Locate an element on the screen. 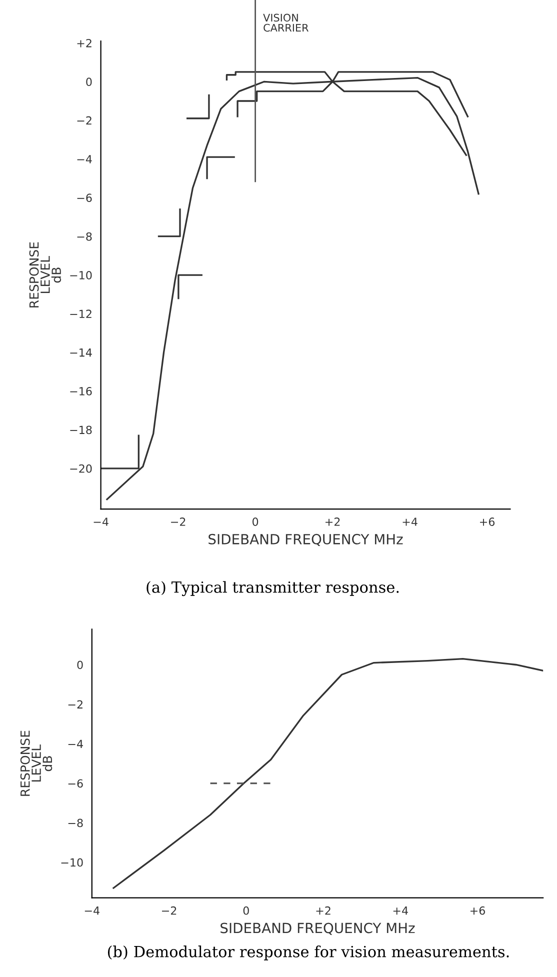 The image size is (557, 977). text: (a) Typical transmitter response. is located at coordinates (272, 588).